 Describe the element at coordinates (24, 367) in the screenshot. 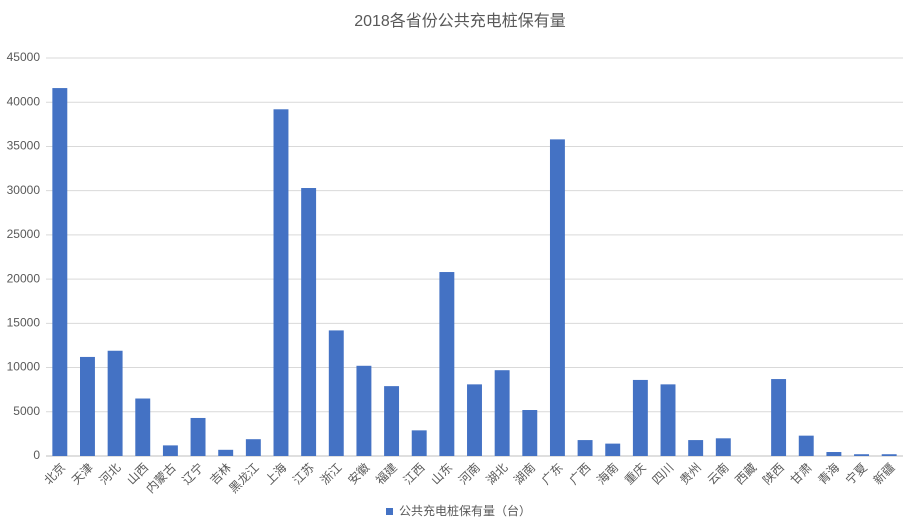

I see `y-tick-label: 10000` at that location.